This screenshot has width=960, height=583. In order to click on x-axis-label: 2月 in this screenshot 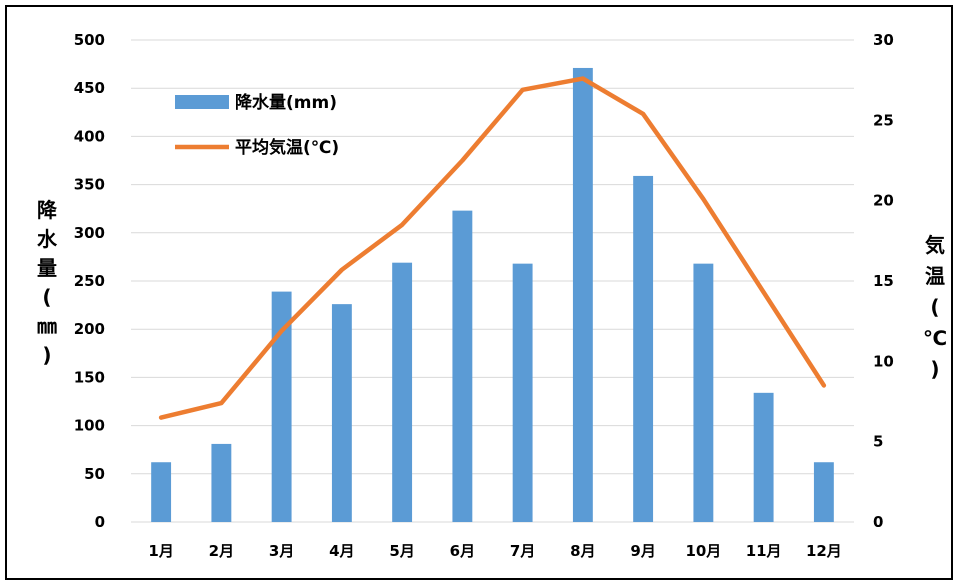, I will do `click(221, 551)`.